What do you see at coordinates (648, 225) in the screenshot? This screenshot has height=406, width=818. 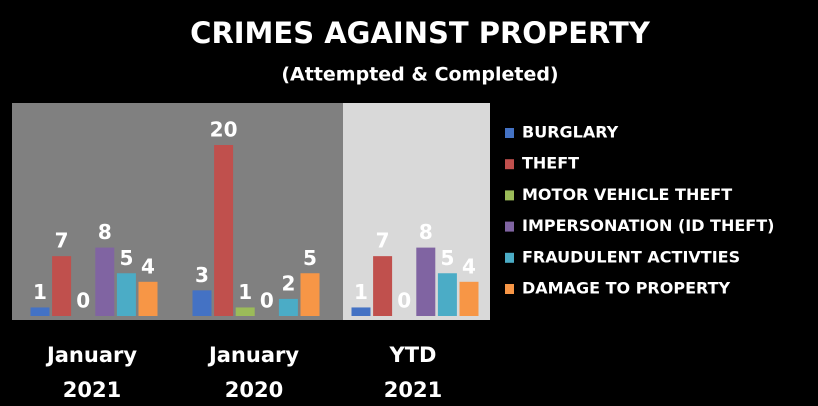 I see `legend-label: IMPERSONATION (ID THEFT)` at bounding box center [648, 225].